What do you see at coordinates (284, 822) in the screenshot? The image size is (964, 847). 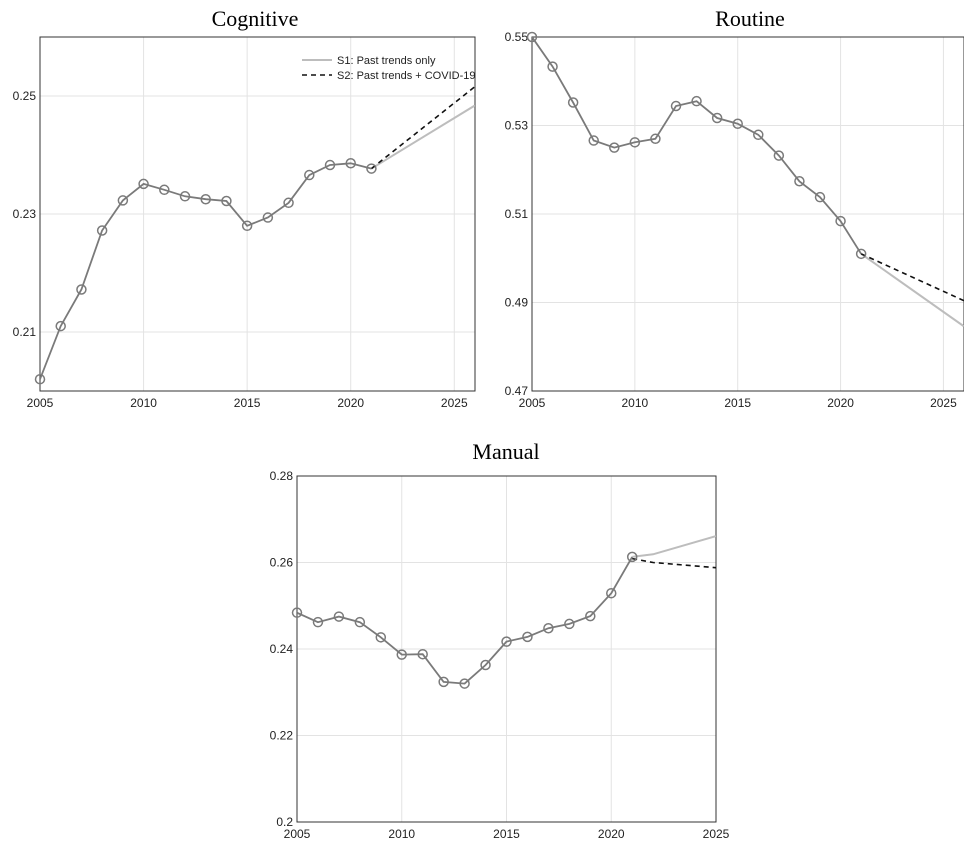 I see `y-tick-label: 0.2` at bounding box center [284, 822].